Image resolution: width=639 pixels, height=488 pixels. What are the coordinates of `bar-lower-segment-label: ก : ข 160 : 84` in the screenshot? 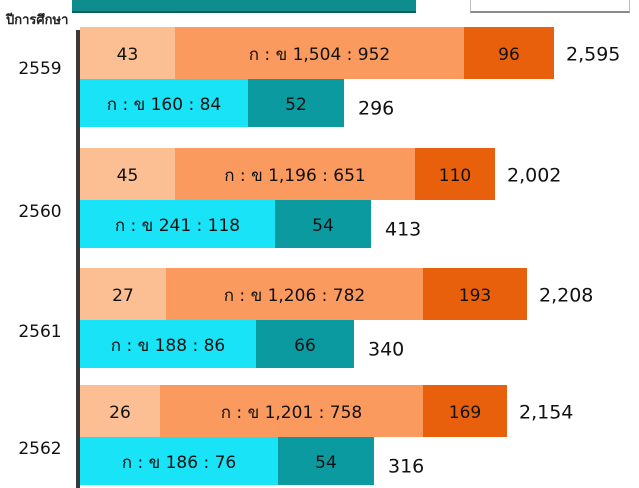 It's located at (164, 105).